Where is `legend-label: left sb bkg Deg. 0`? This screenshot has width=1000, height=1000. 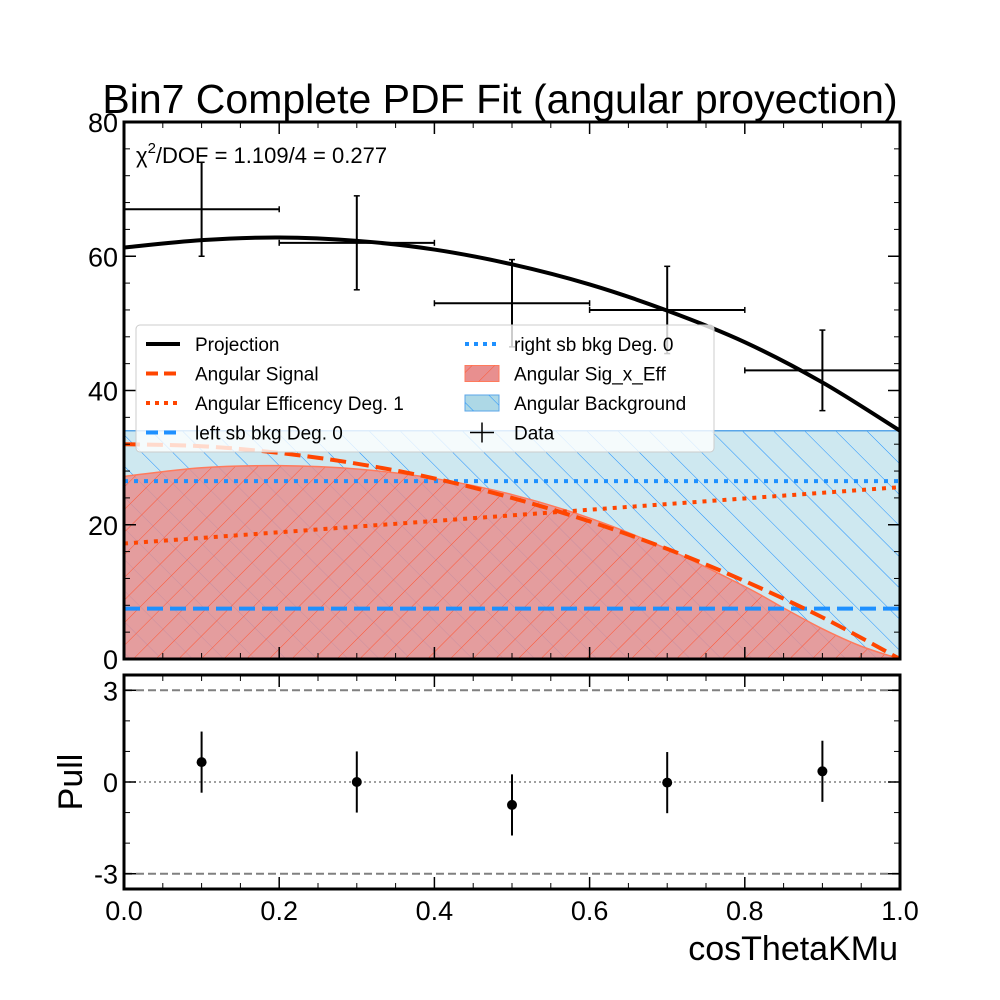
legend-label: left sb bkg Deg. 0 is located at coordinates (269, 434).